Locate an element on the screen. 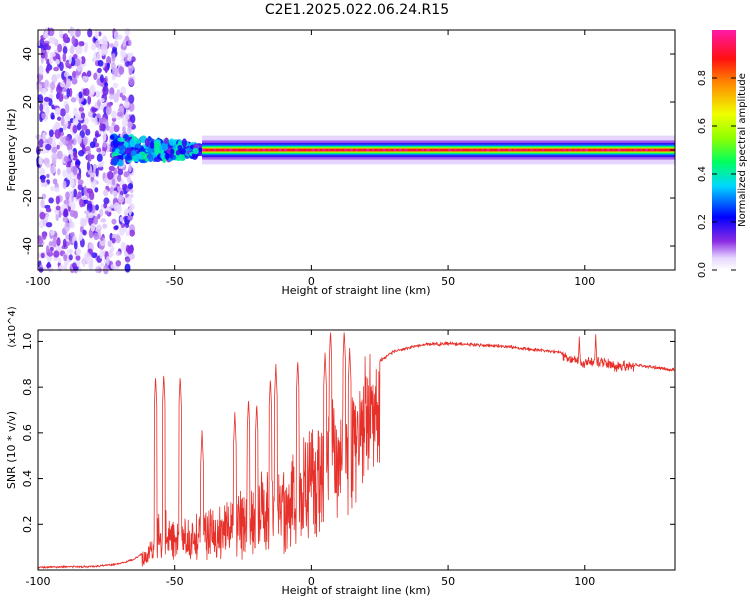 Image resolution: width=750 pixels, height=600 pixels. snr-x-axis-label: Height of straight line (km) is located at coordinates (355, 590).